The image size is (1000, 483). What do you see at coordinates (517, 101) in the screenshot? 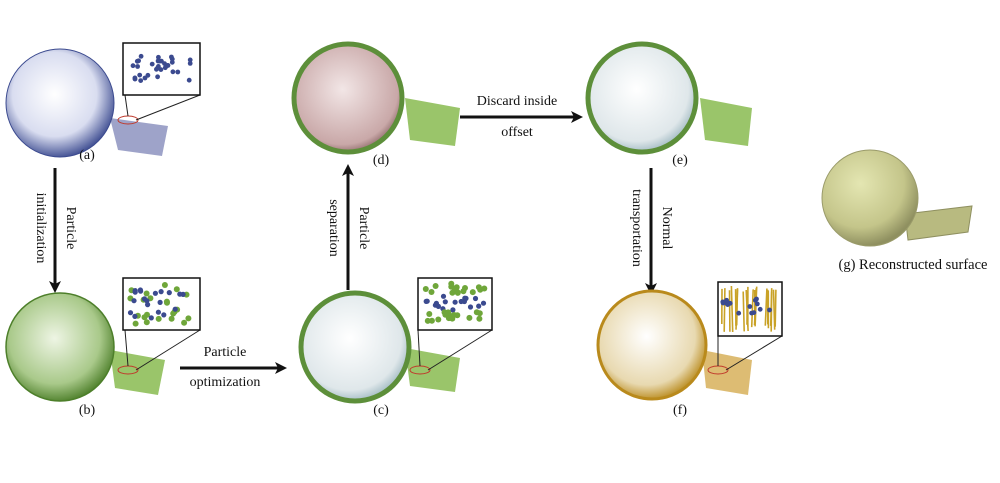
I see `arrow-text-1: Discard inside` at bounding box center [517, 101].